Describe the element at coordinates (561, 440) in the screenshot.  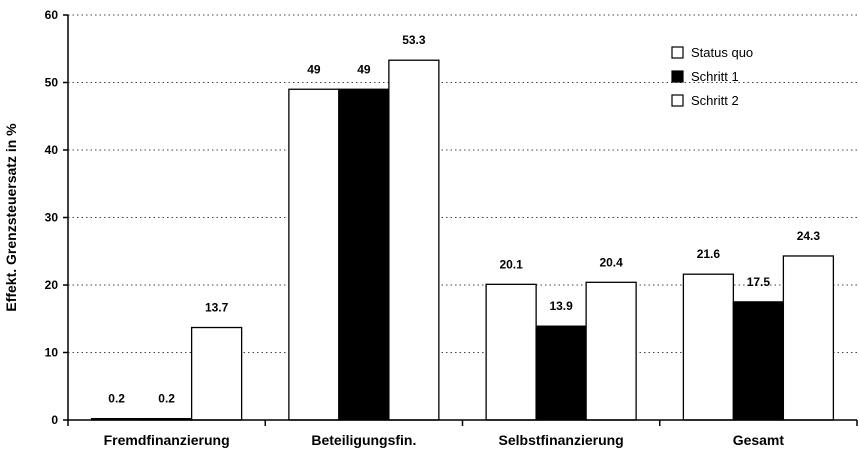
I see `category-label: Selbstfinanzierung` at that location.